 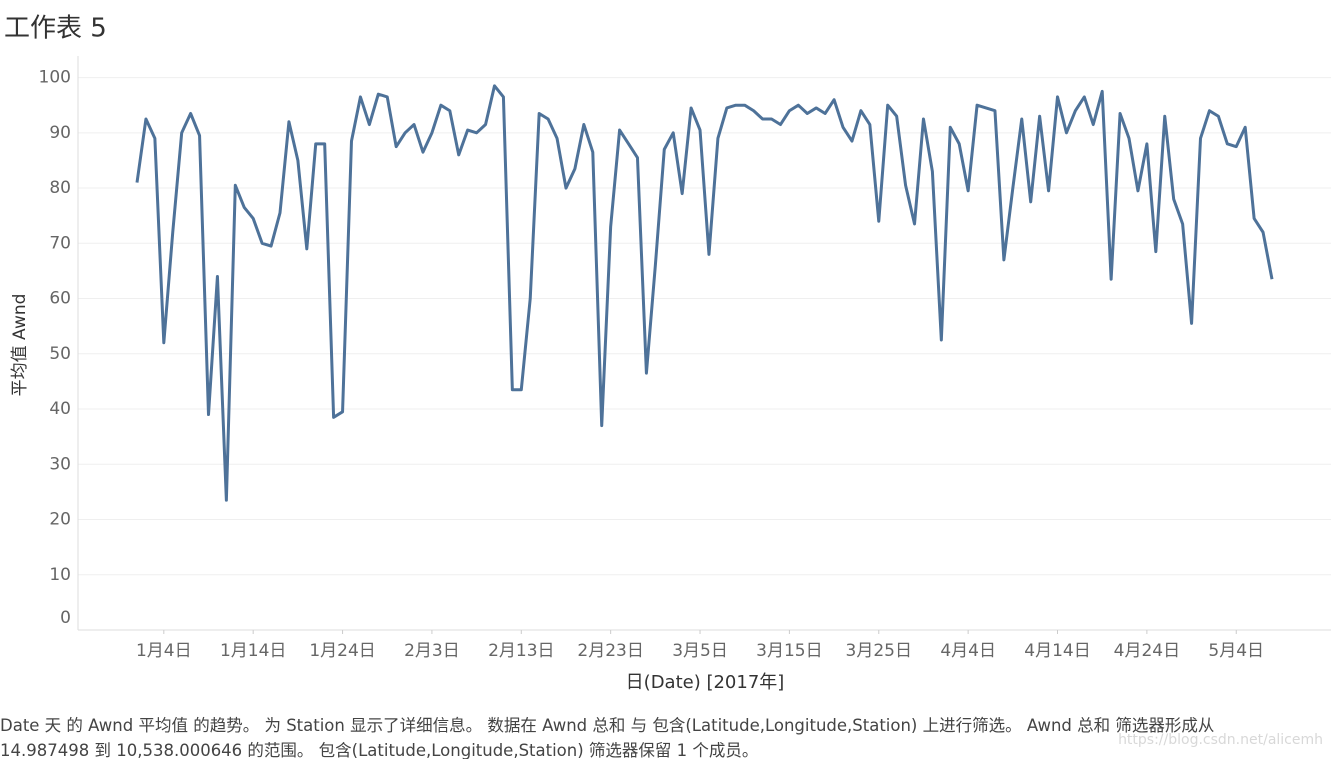 What do you see at coordinates (968, 651) in the screenshot?
I see `x-tick-label: 4月4日` at bounding box center [968, 651].